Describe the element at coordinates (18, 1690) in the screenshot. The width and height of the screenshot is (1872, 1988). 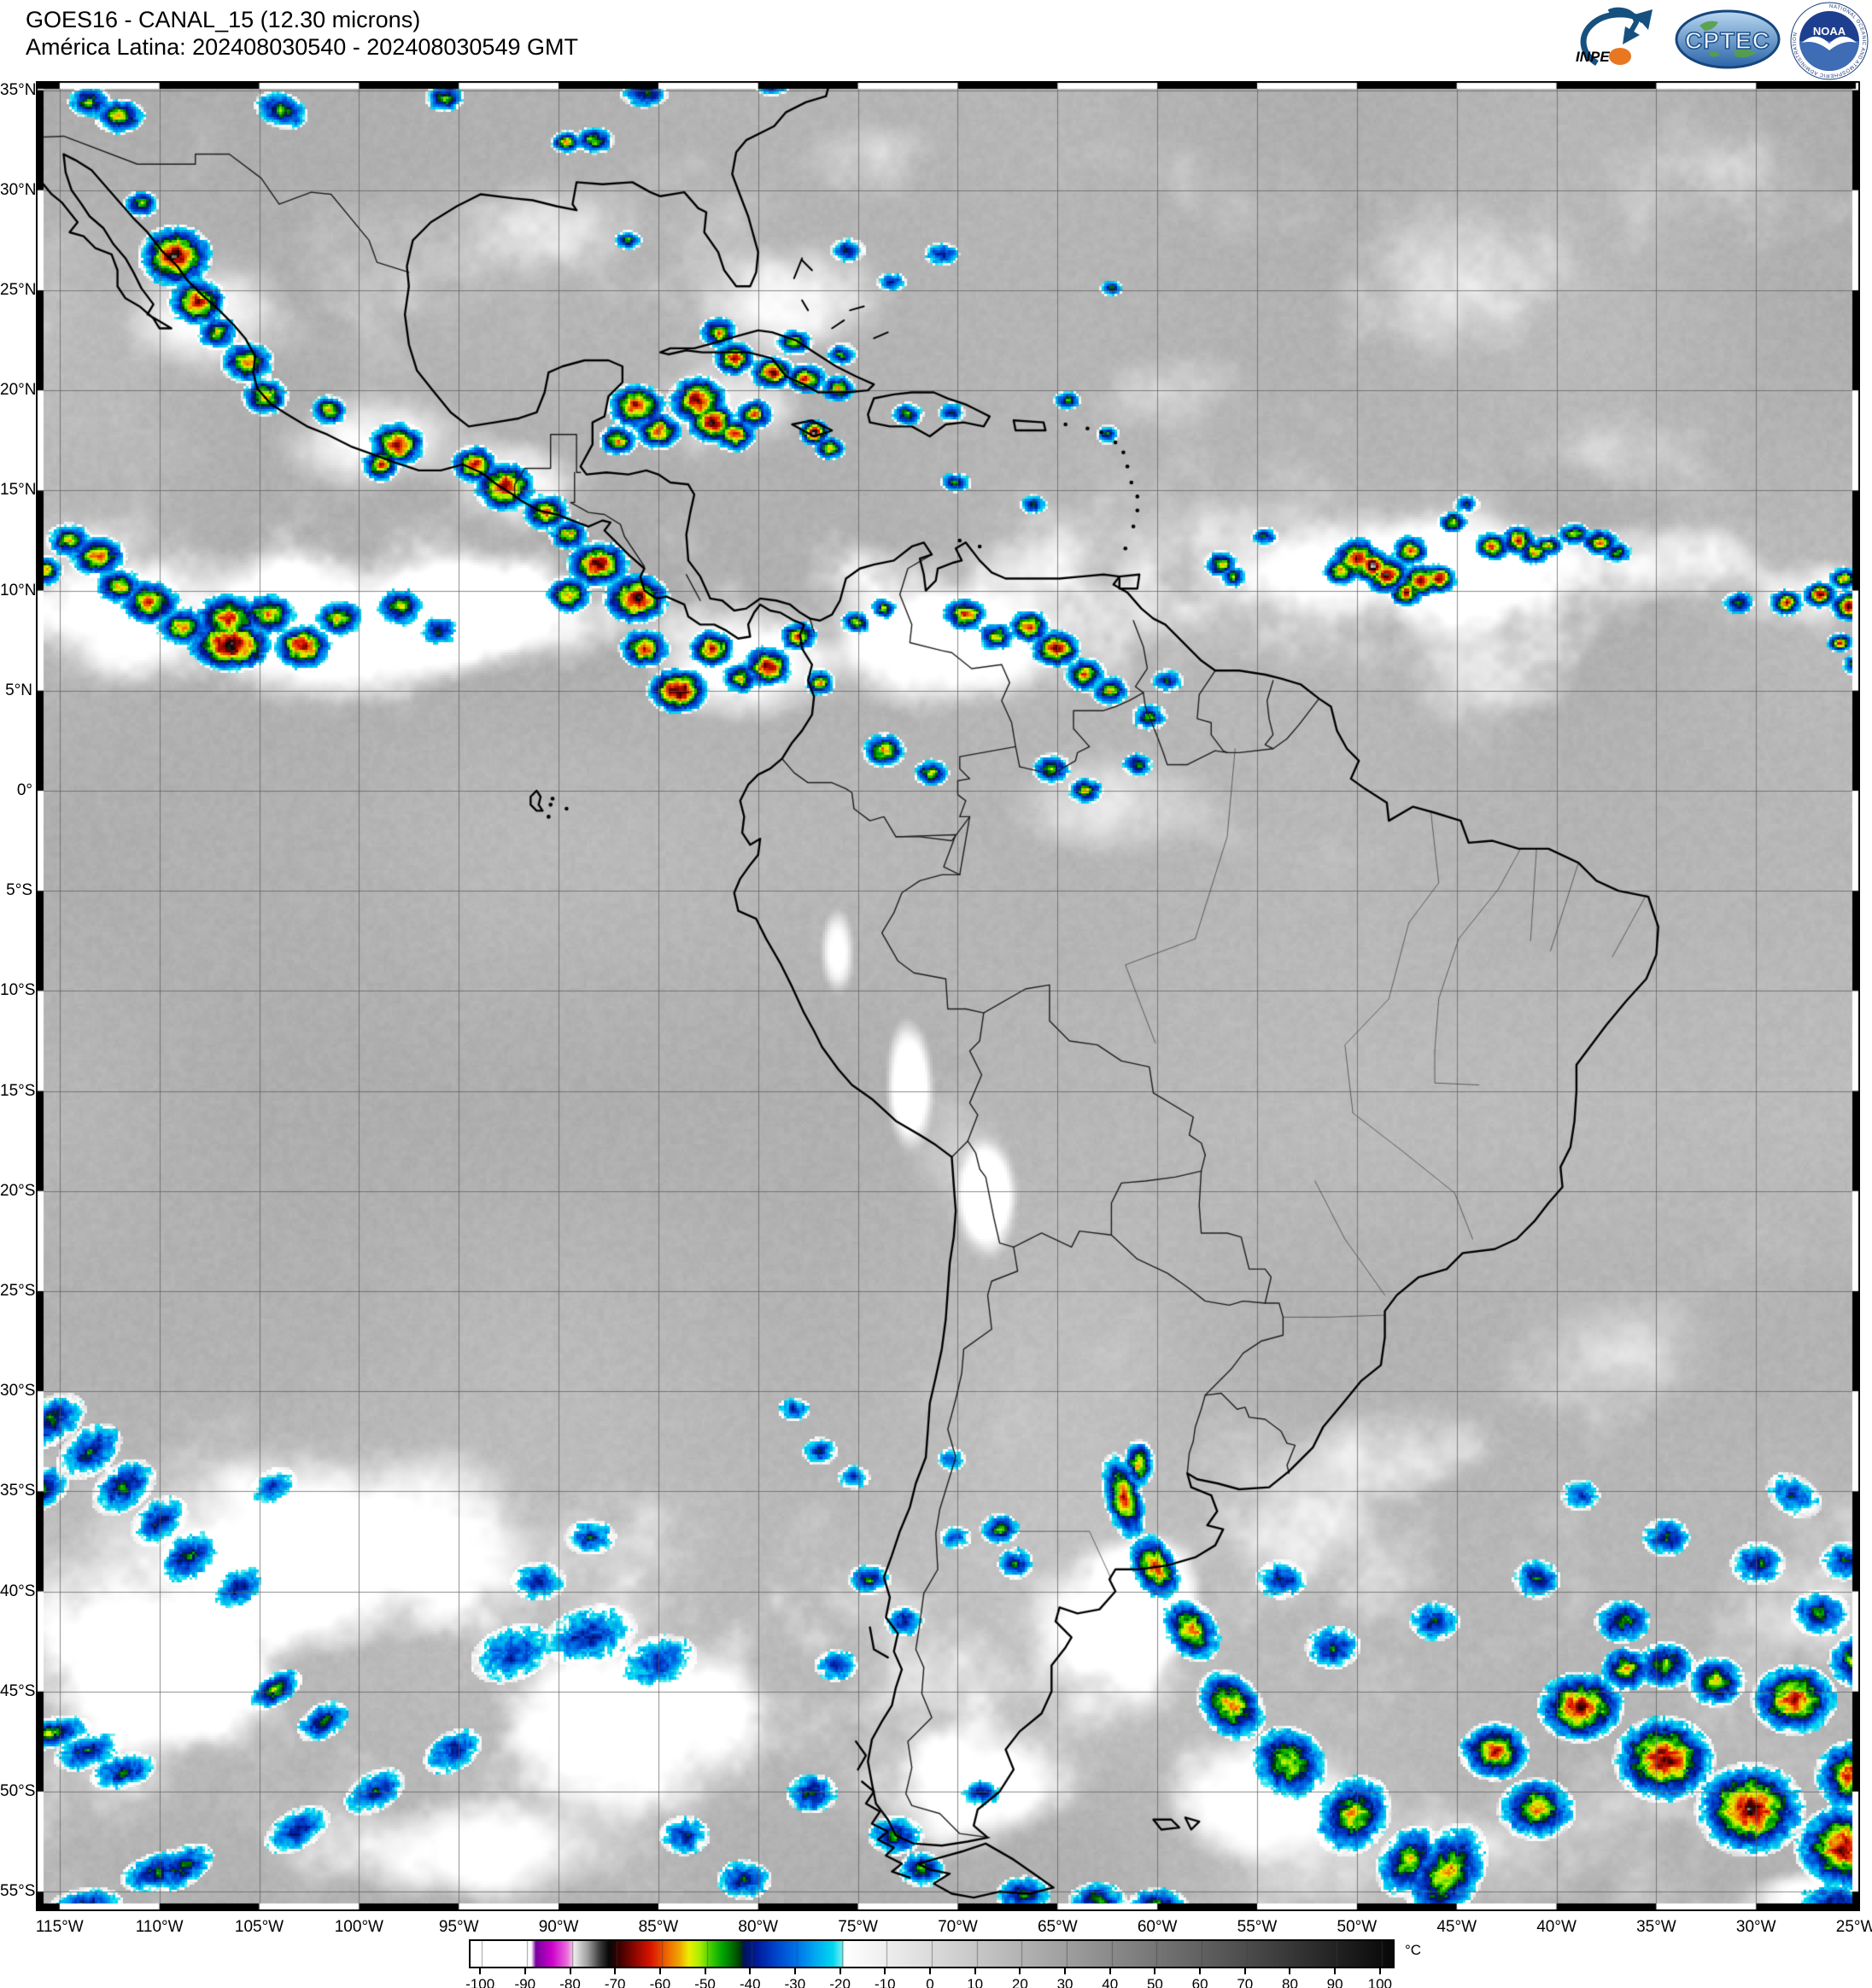
I see `lat-tick-label: 45°S` at that location.